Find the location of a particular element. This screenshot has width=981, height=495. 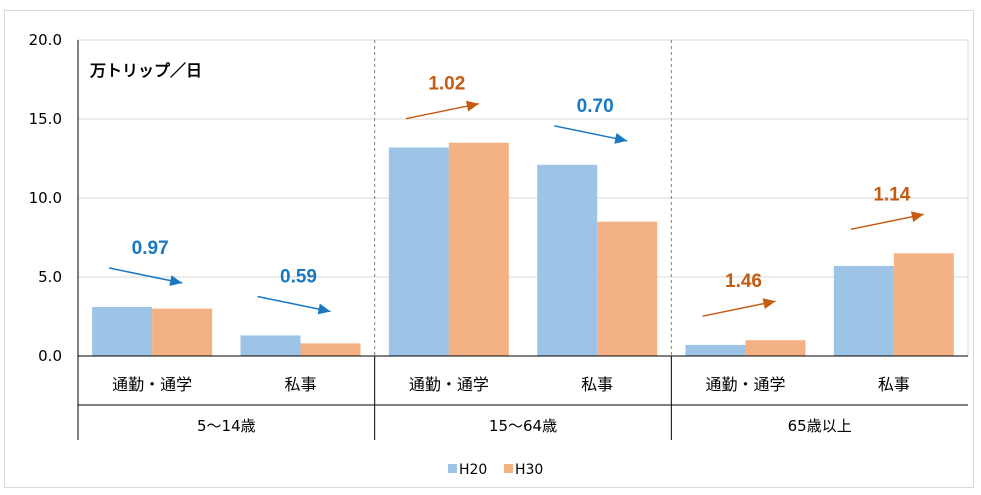

ratio-label: 0.97 is located at coordinates (150, 248).